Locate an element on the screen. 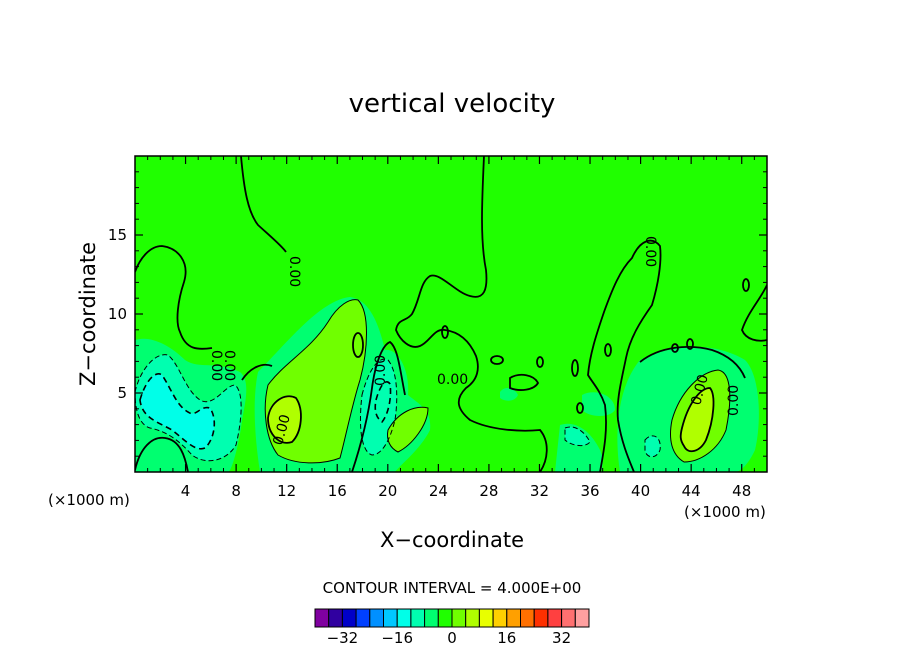 This screenshot has width=904, height=658. x-tick-label: 12 is located at coordinates (286, 491).